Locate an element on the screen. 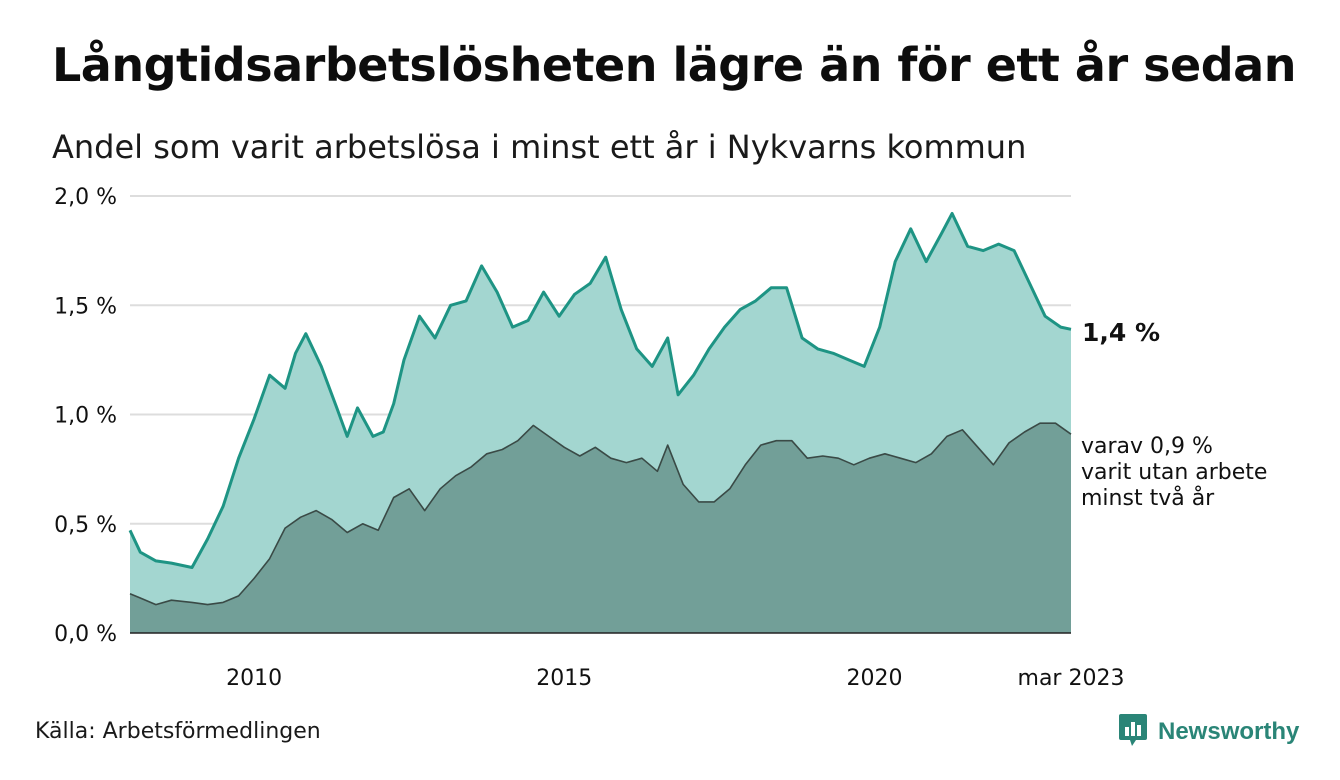 The height and width of the screenshot is (780, 1340). source-note: Källa: Arbetsförmedlingen is located at coordinates (178, 731).